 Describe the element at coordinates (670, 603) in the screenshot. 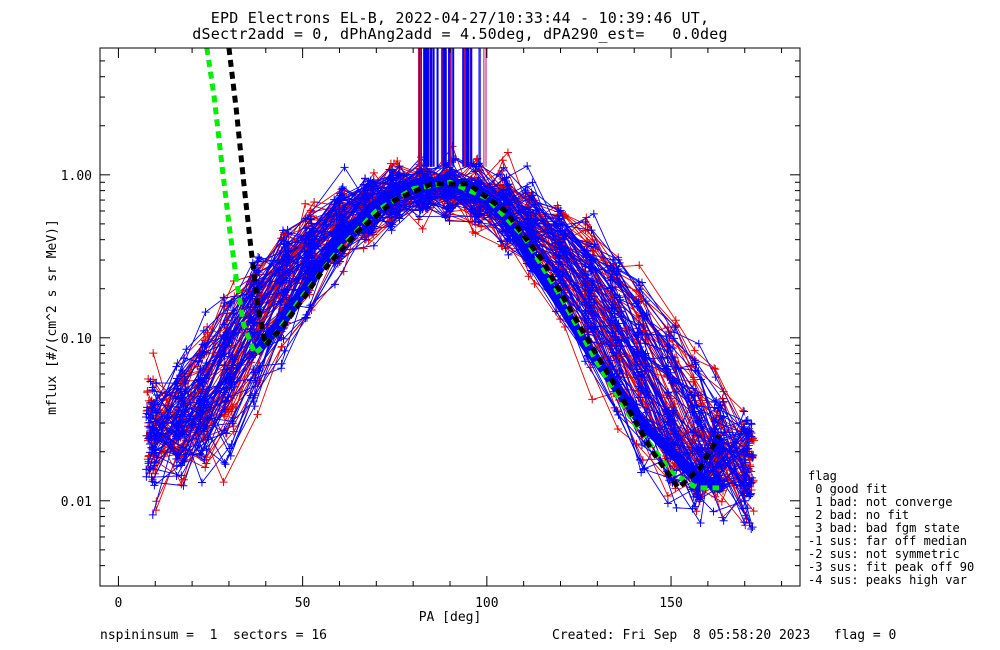

I see `x-tick-label: 150` at that location.